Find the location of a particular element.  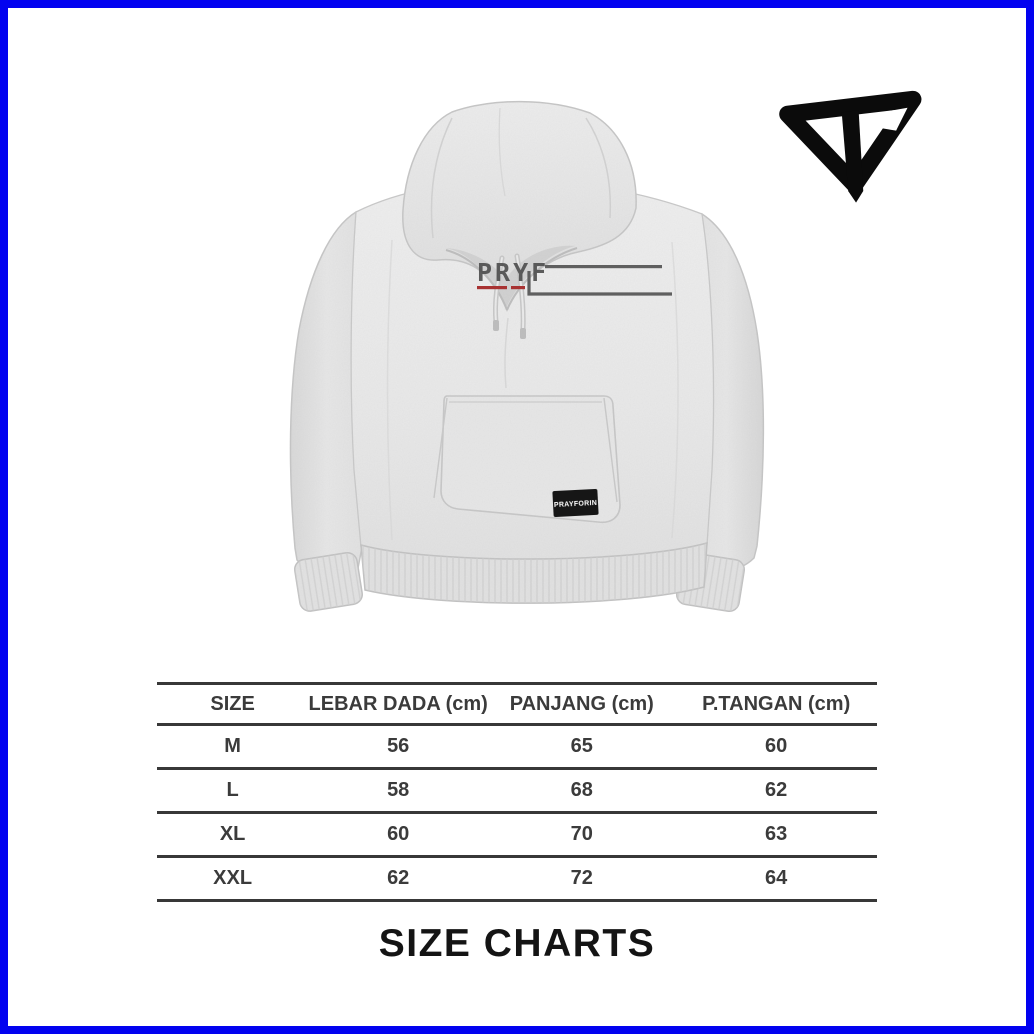

cell-p-tangan: 64 is located at coordinates (776, 878).